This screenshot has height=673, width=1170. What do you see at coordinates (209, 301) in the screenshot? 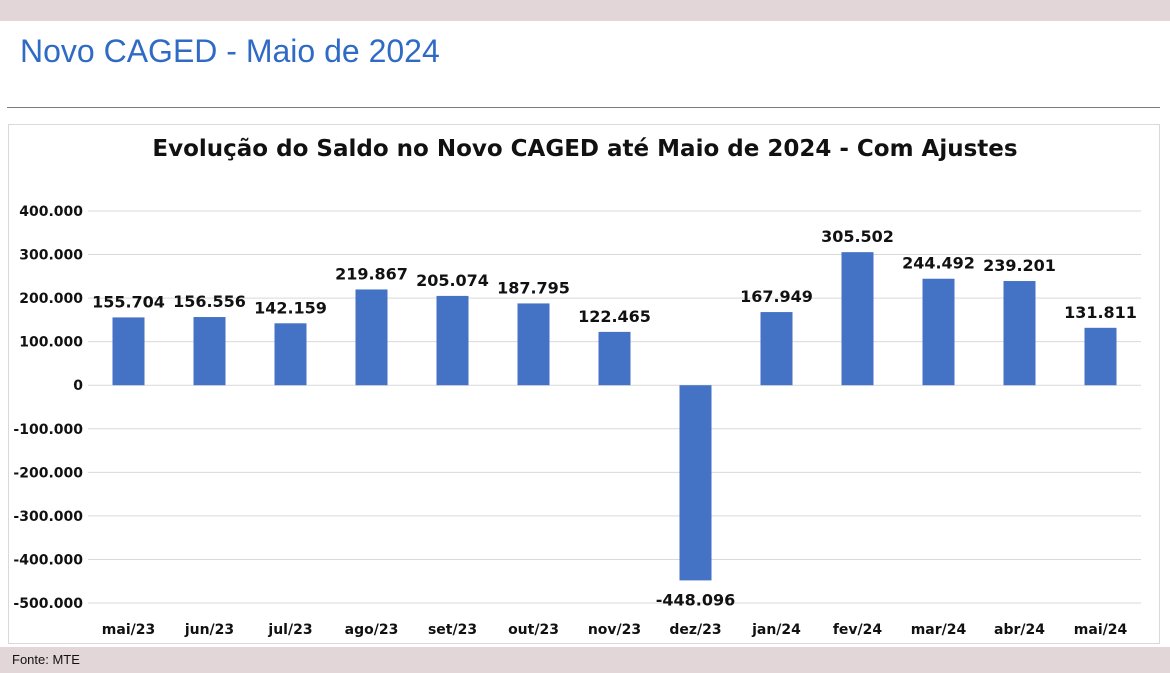
I see `data-label: 156.556` at bounding box center [209, 301].